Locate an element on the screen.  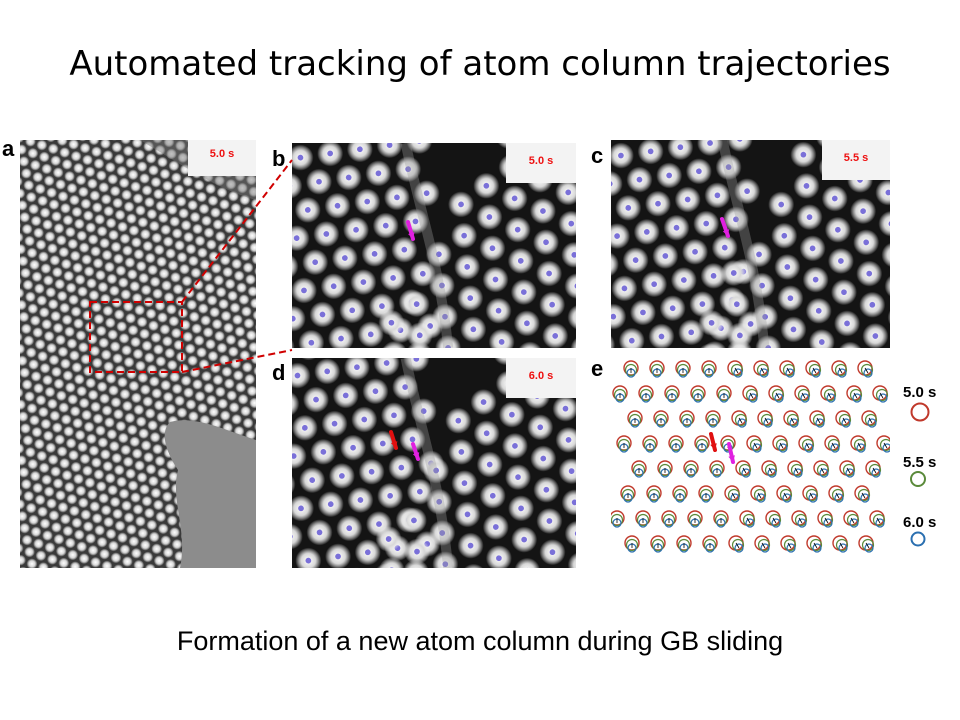
panel-d-stem-image: 6.0 s is located at coordinates (434, 463).